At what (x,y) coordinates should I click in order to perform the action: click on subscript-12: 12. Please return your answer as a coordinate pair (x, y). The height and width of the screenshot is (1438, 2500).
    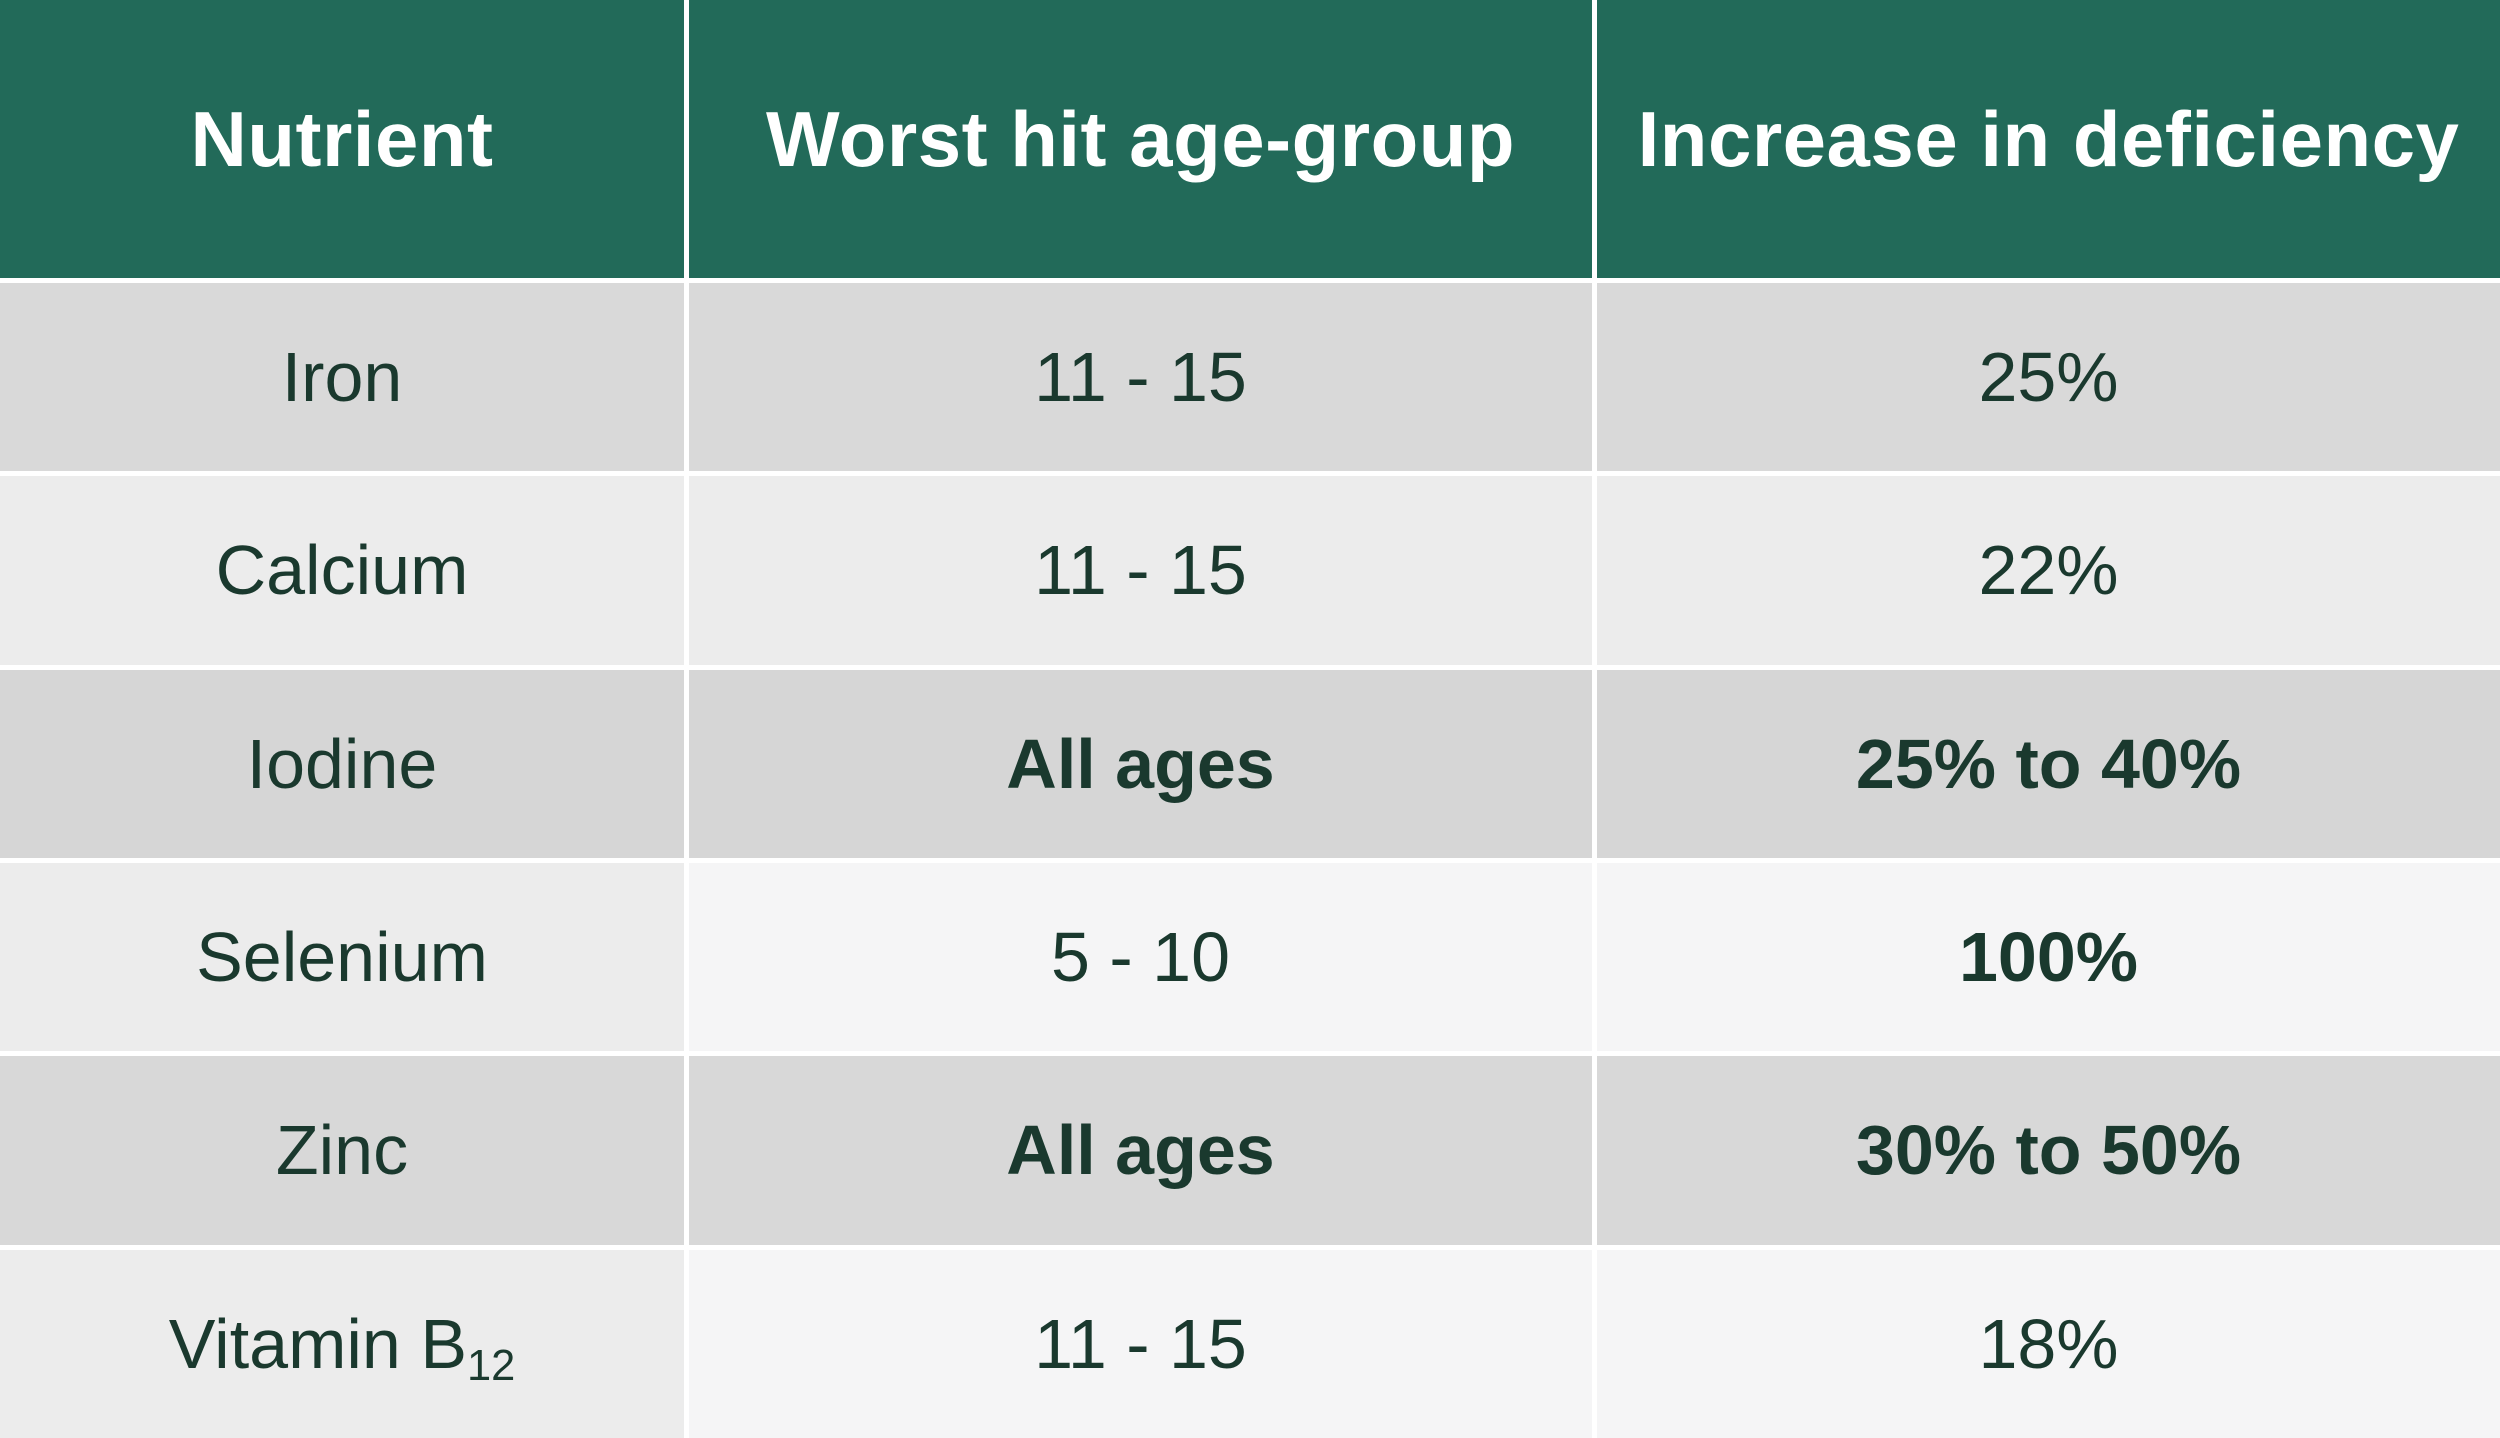
    Looking at the image, I should click on (491, 1365).